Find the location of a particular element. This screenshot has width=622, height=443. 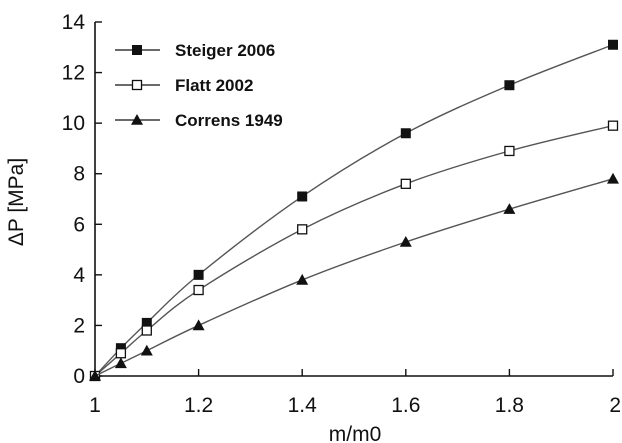

y-tick-label: 4 is located at coordinates (79, 275).